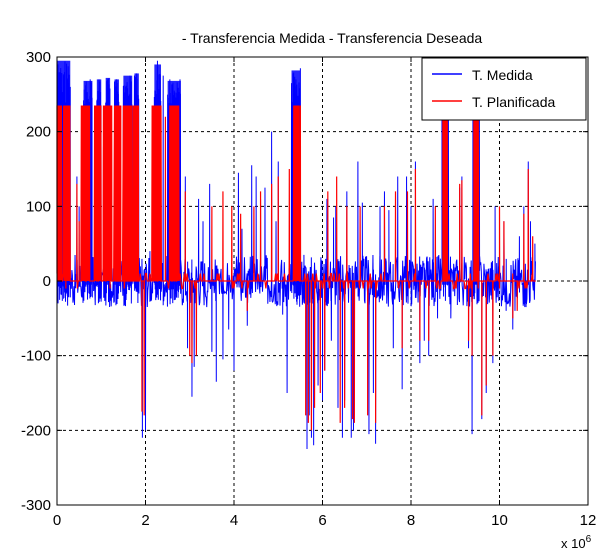 Image resolution: width=614 pixels, height=557 pixels. I want to click on y-tick-label: -100, so click(36, 356).